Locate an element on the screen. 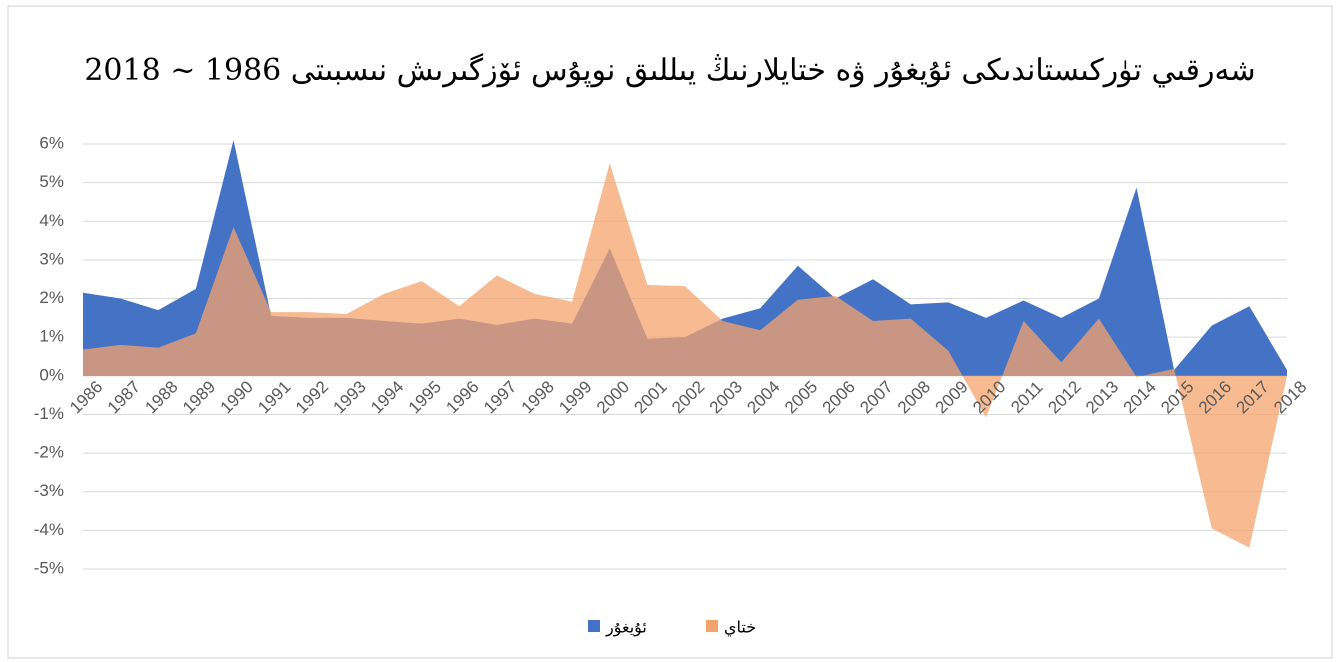 This screenshot has height=662, width=1338. y-tick-label: 3% is located at coordinates (51, 258).